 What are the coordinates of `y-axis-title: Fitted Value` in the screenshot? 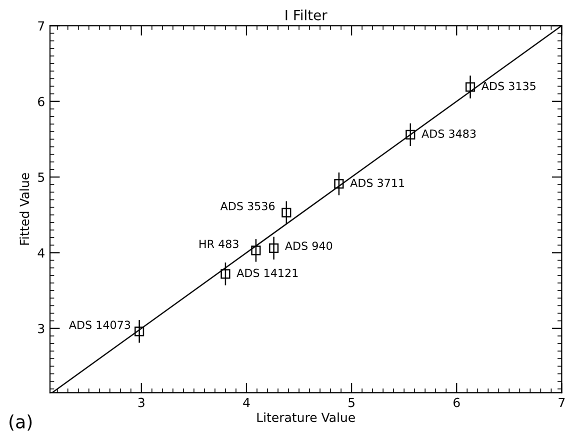 It's located at (25, 209).